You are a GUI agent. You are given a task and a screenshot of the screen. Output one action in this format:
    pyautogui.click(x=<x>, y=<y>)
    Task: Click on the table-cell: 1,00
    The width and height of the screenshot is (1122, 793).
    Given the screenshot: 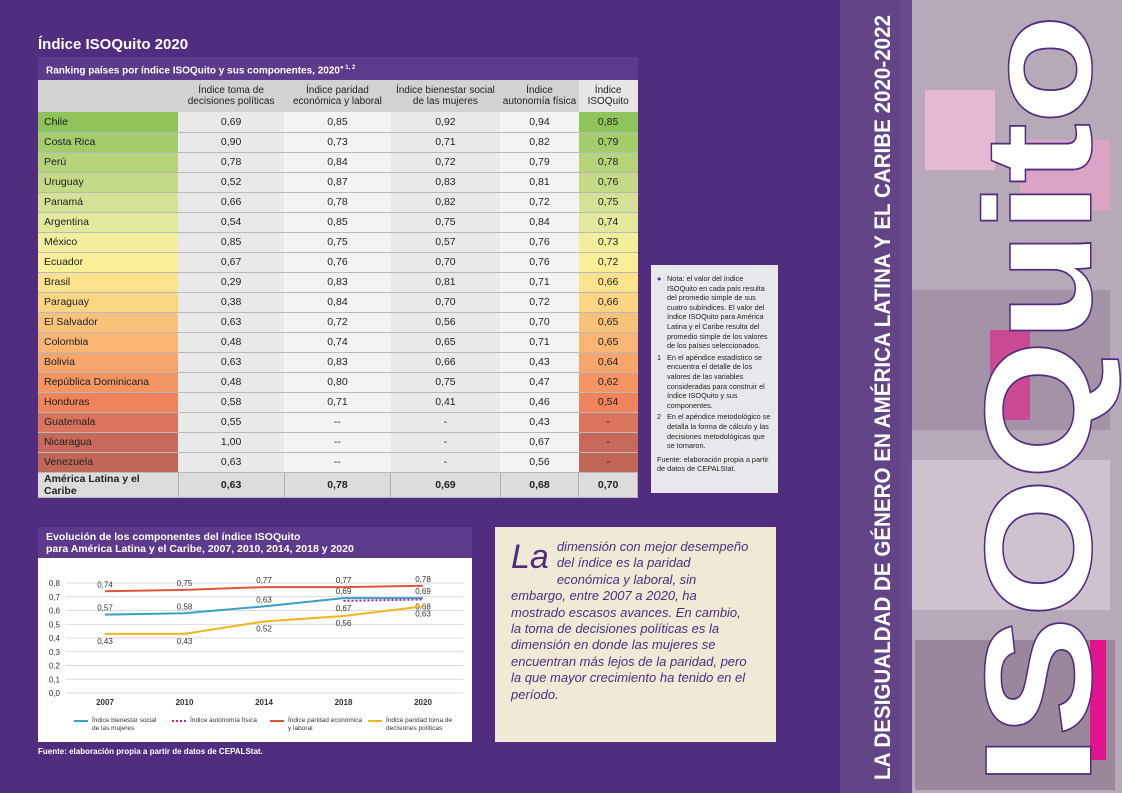 What is the action you would take?
    pyautogui.click(x=231, y=442)
    